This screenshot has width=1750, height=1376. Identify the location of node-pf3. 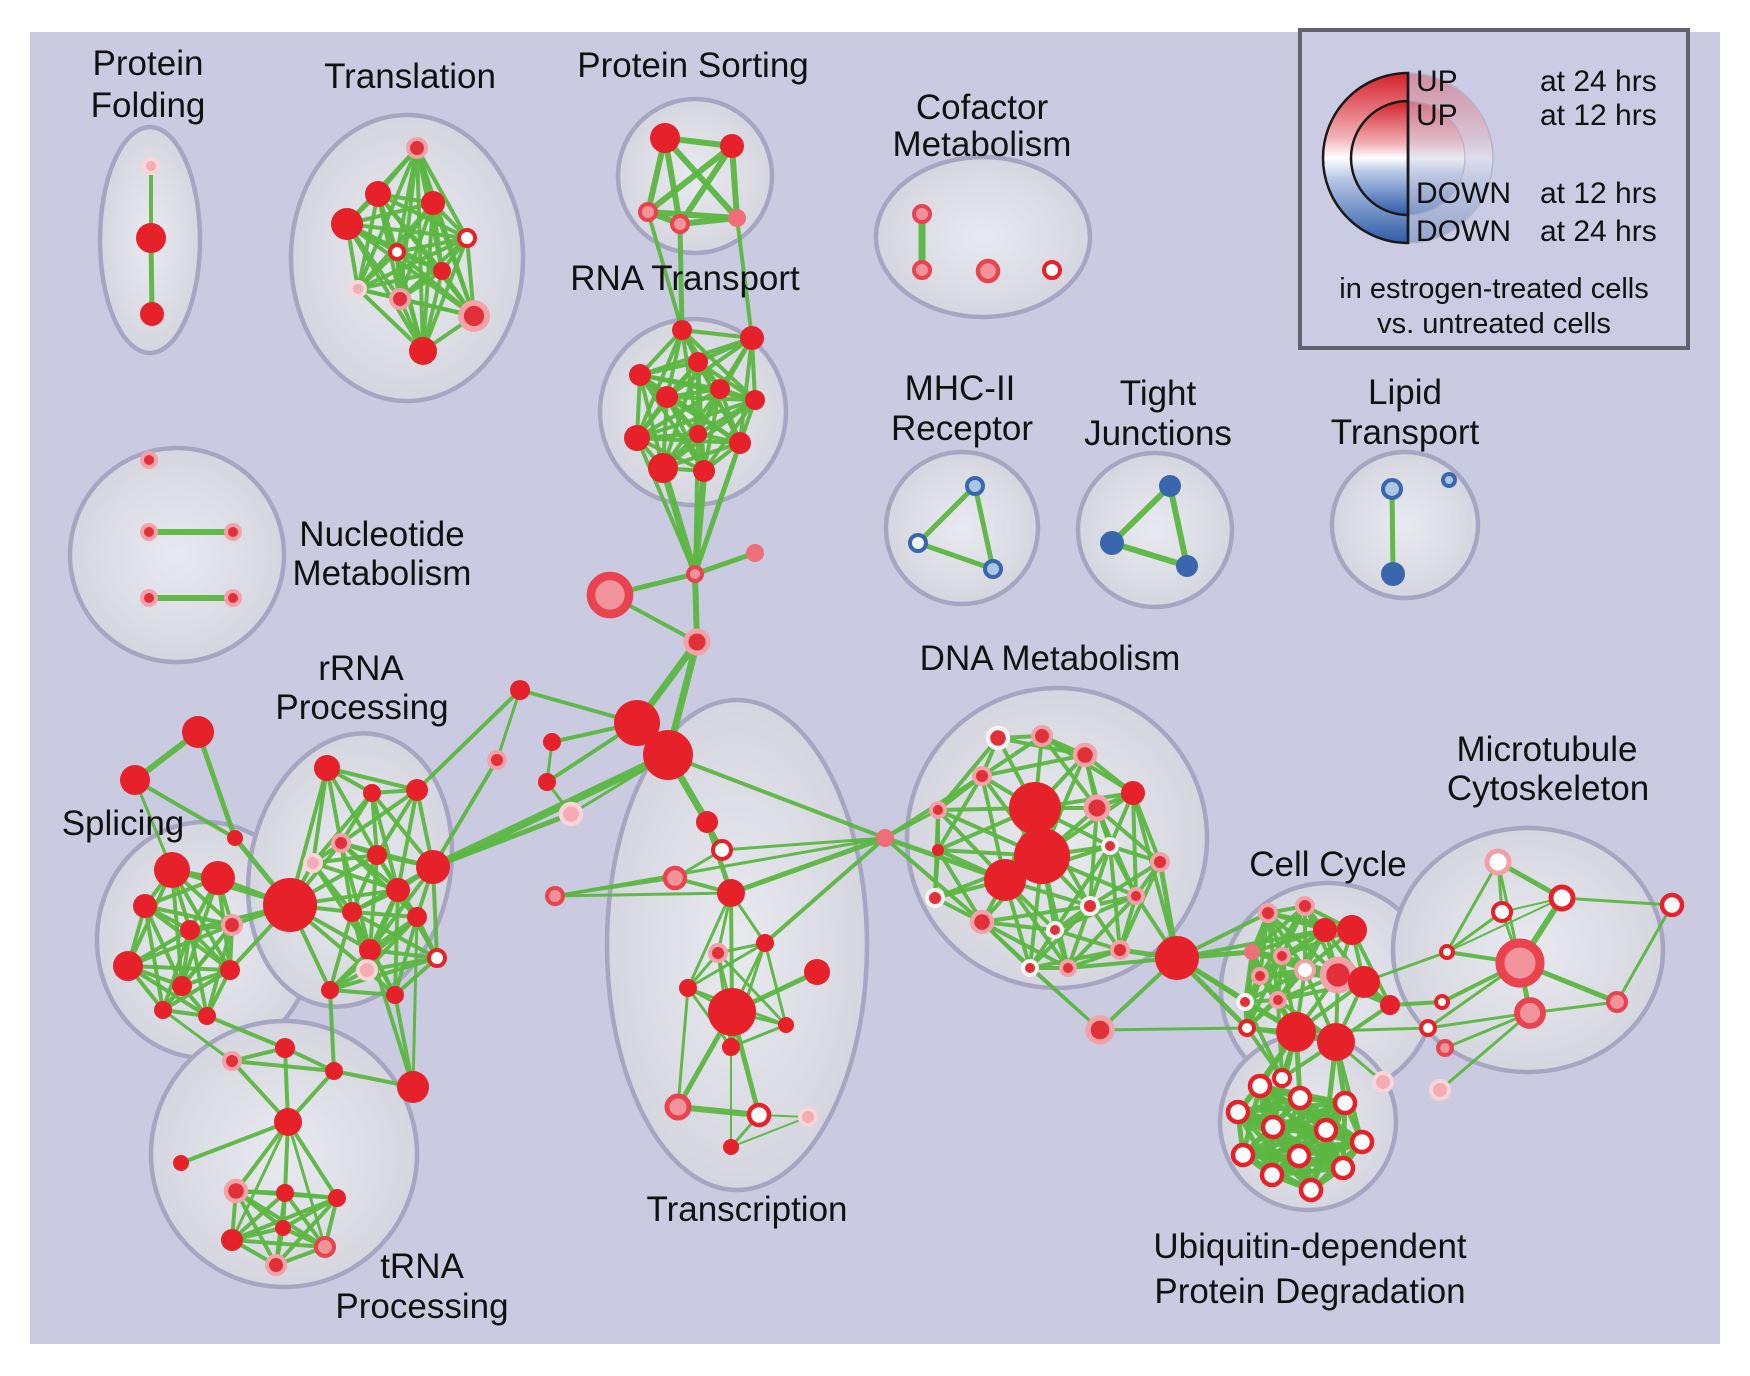
(152, 314).